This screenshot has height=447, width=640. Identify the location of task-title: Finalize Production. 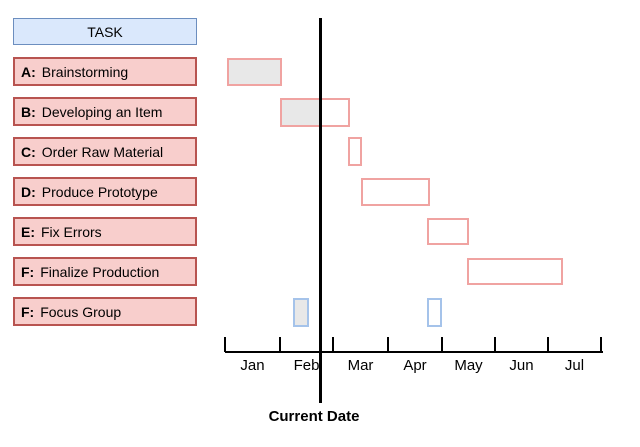
(100, 271).